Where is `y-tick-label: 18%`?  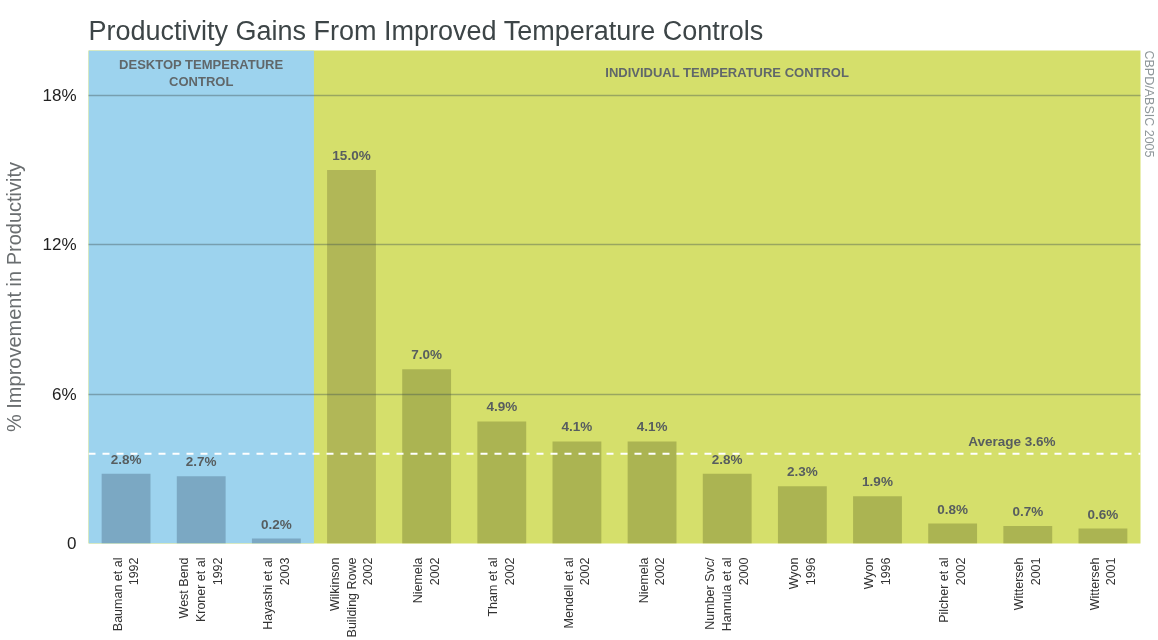
y-tick-label: 18% is located at coordinates (59, 95).